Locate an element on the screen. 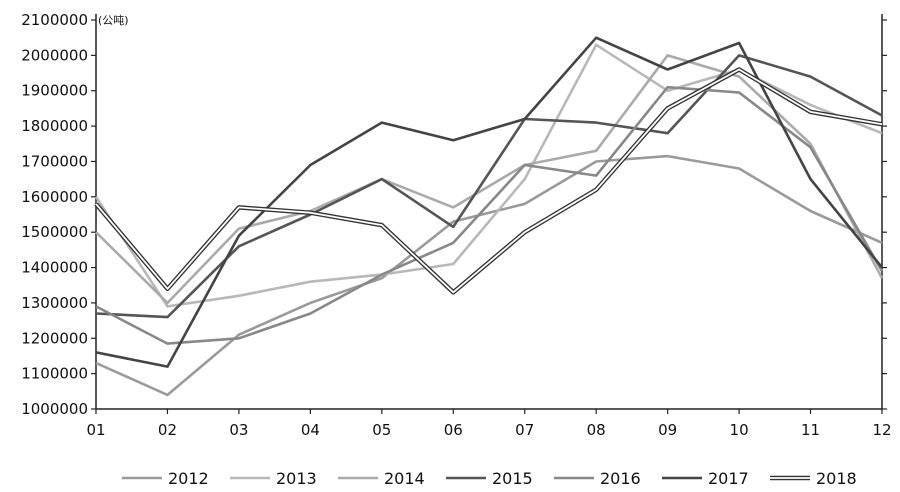 The image size is (900, 492). legend-label: 2018 is located at coordinates (836, 478).